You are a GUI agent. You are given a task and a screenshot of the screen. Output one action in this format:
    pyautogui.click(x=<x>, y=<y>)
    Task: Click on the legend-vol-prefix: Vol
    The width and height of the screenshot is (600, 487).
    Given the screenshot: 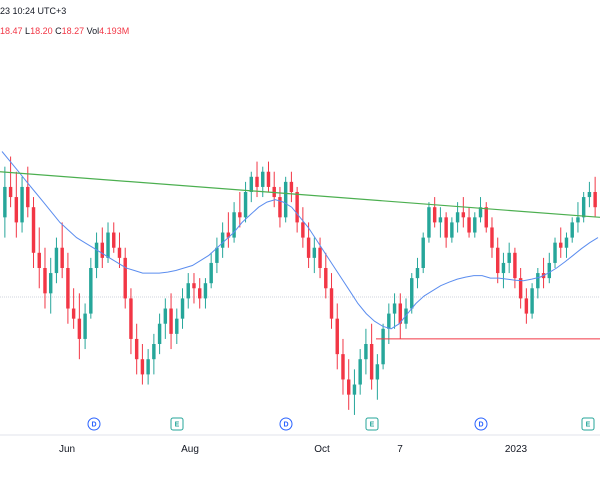 What is the action you would take?
    pyautogui.click(x=93, y=31)
    